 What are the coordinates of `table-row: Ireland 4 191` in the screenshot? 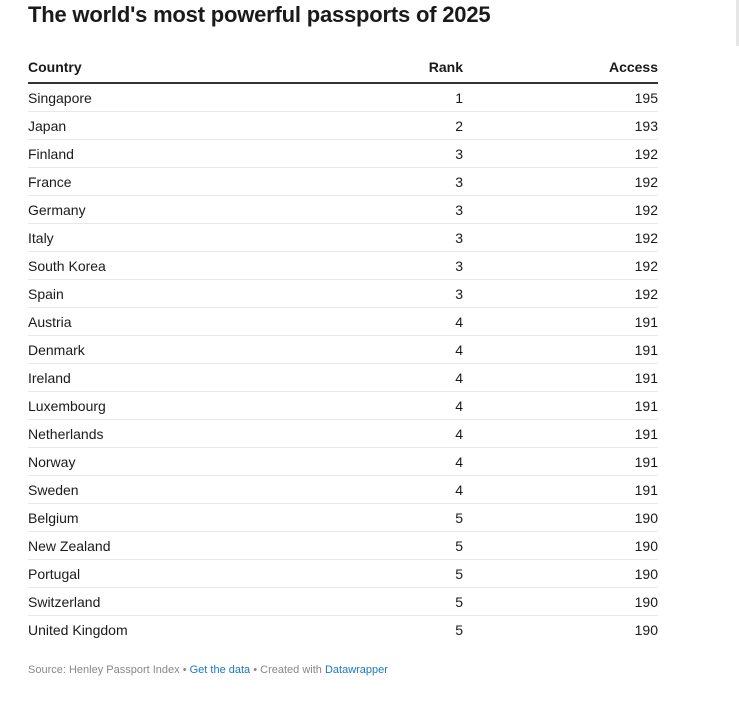 It's located at (343, 377).